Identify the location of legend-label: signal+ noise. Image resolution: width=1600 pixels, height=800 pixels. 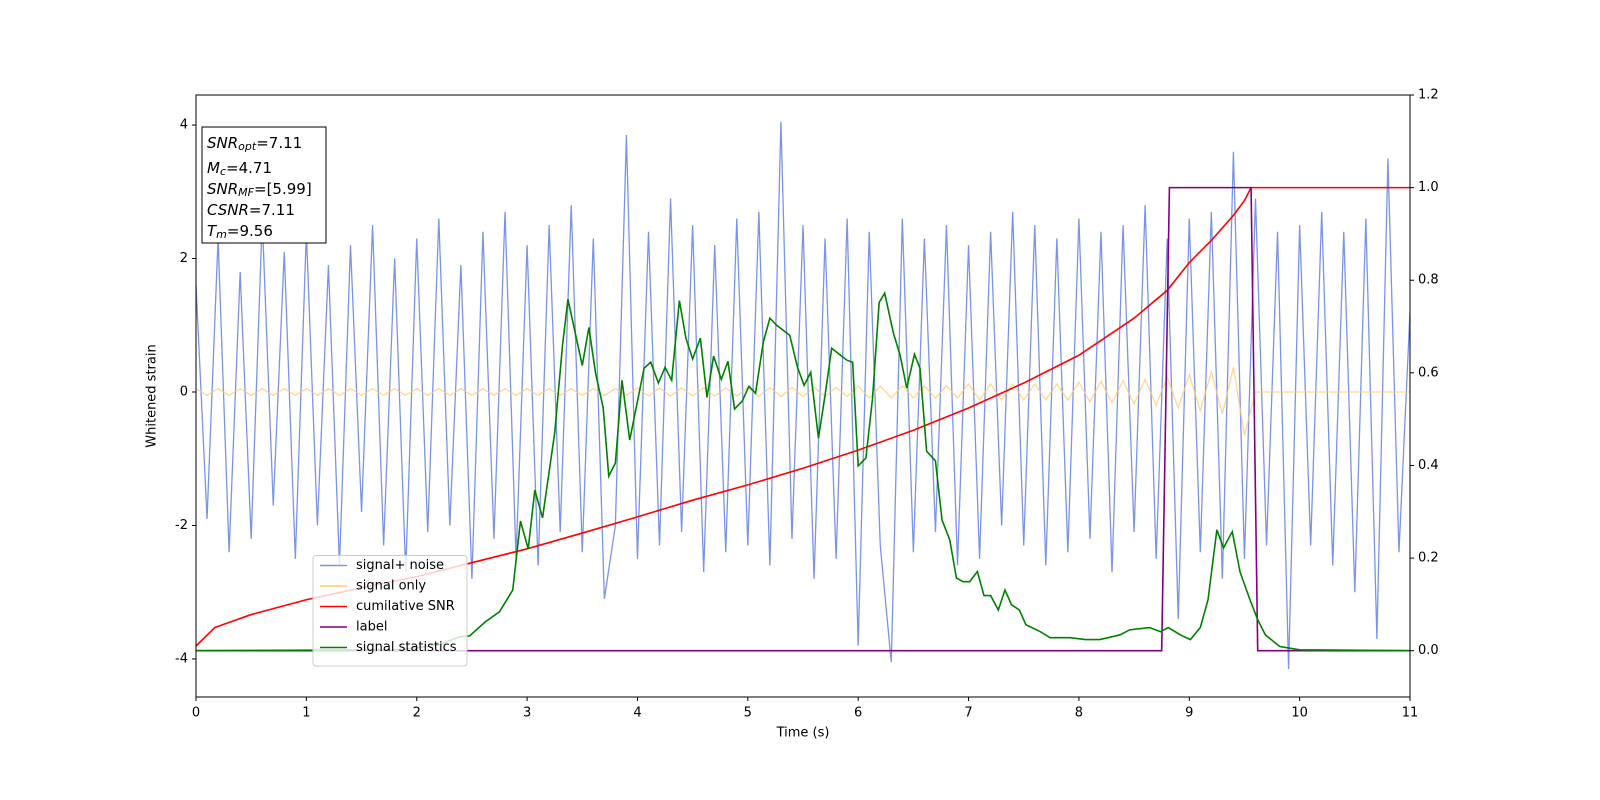
(400, 565).